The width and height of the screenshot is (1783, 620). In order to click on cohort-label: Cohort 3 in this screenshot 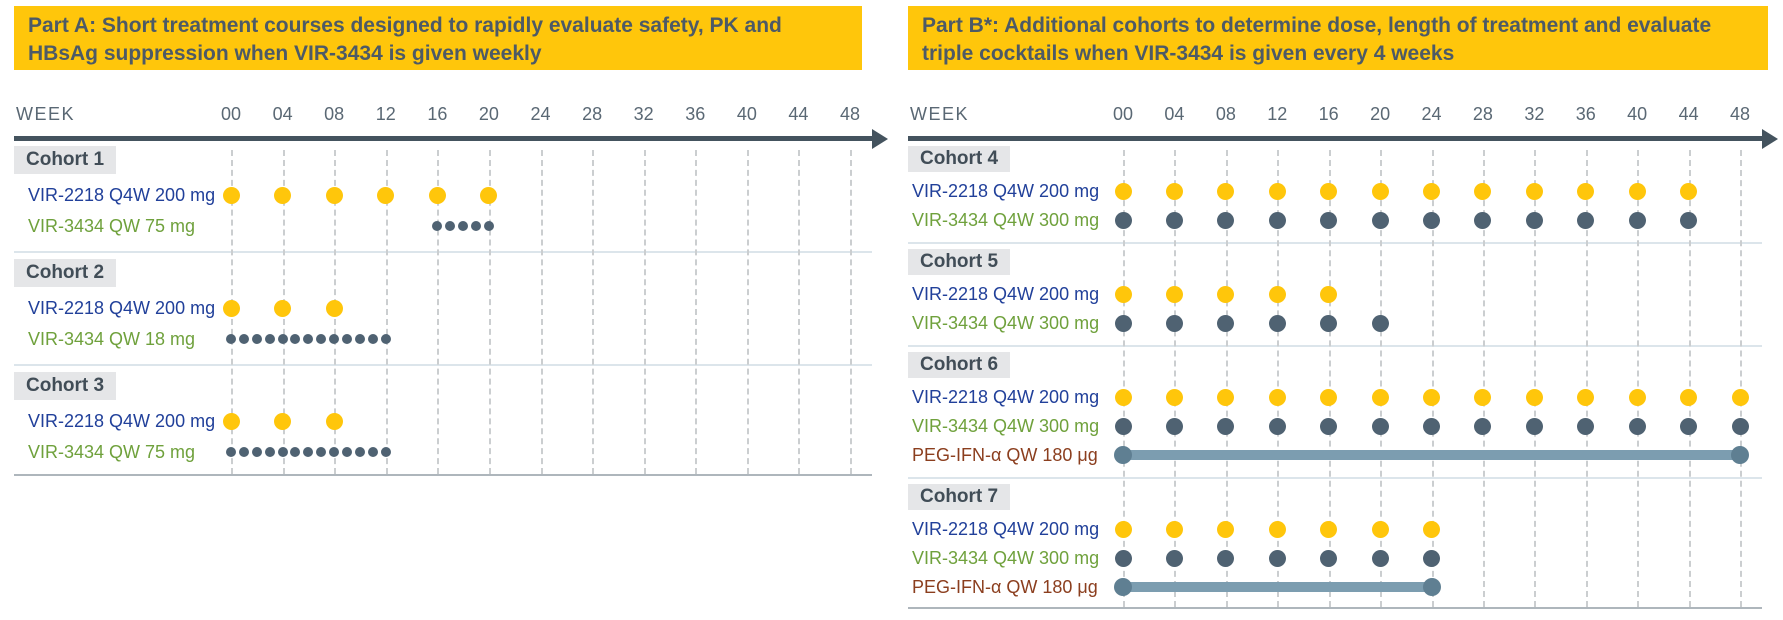, I will do `click(65, 386)`.